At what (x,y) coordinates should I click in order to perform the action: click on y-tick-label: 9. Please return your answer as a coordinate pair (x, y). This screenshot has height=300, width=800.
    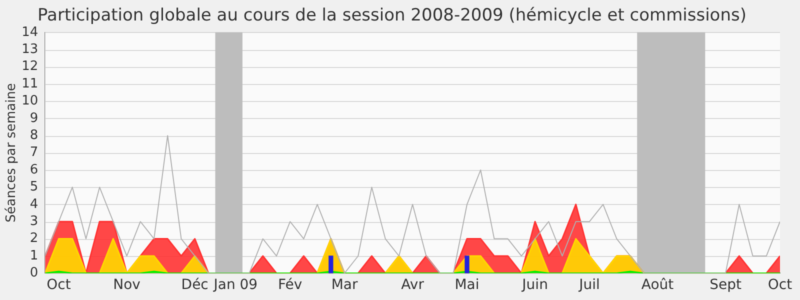
    Looking at the image, I should click on (34, 118).